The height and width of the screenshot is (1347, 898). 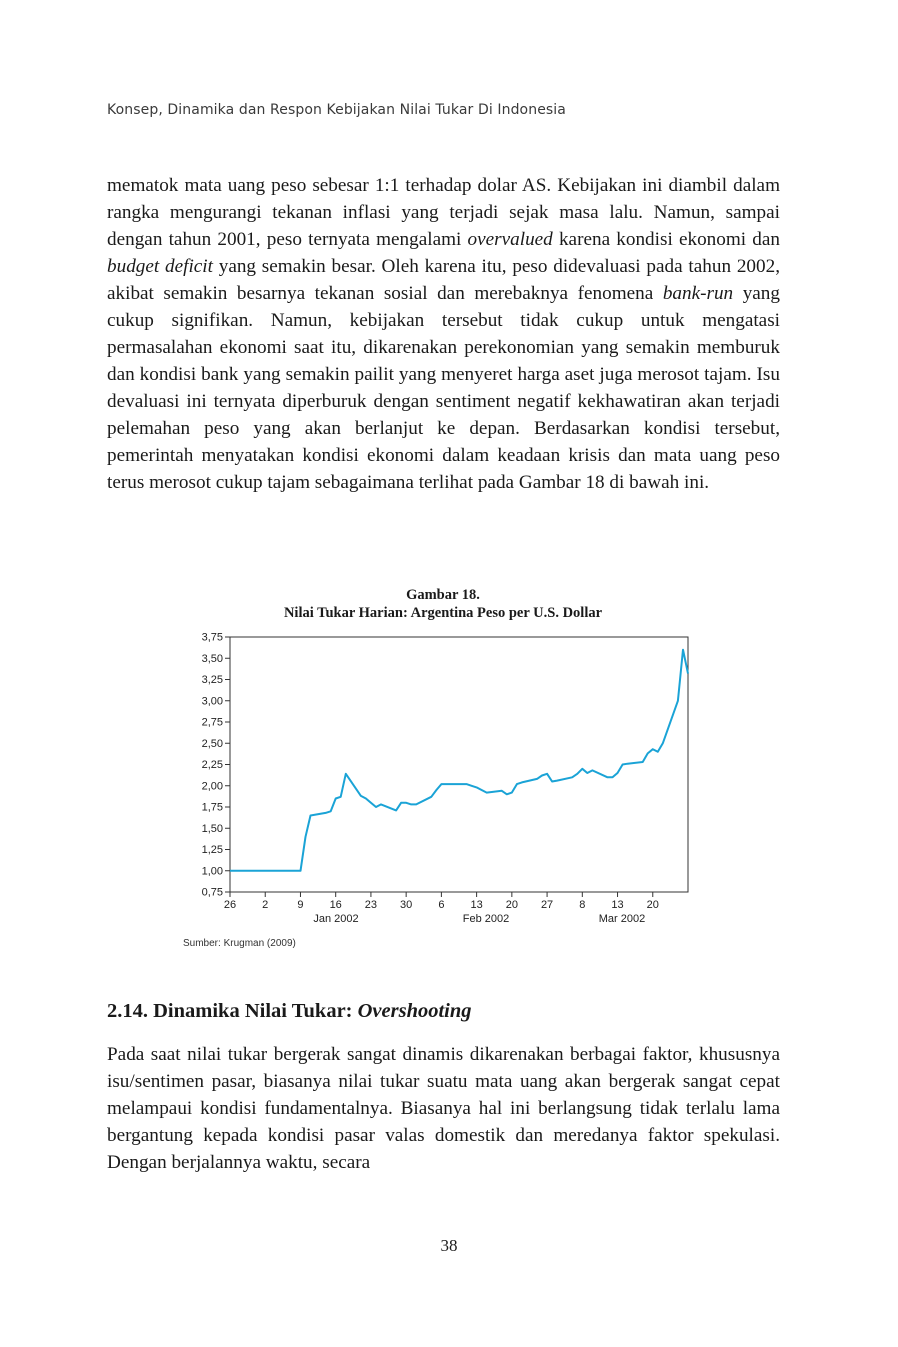 What do you see at coordinates (335, 919) in the screenshot?
I see `x-month-label: Jan 2002` at bounding box center [335, 919].